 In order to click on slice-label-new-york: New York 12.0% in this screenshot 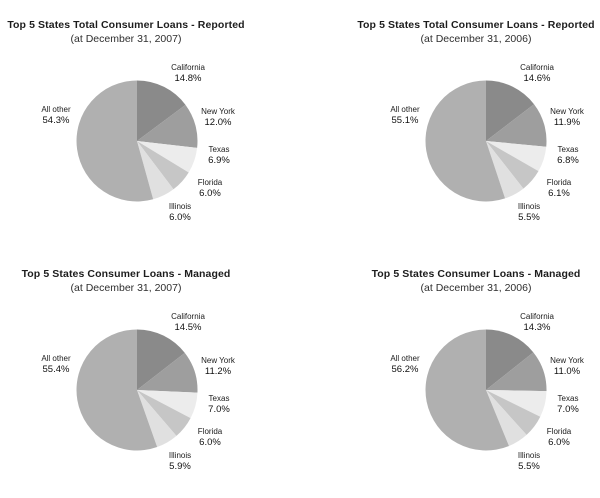, I will do `click(218, 117)`.